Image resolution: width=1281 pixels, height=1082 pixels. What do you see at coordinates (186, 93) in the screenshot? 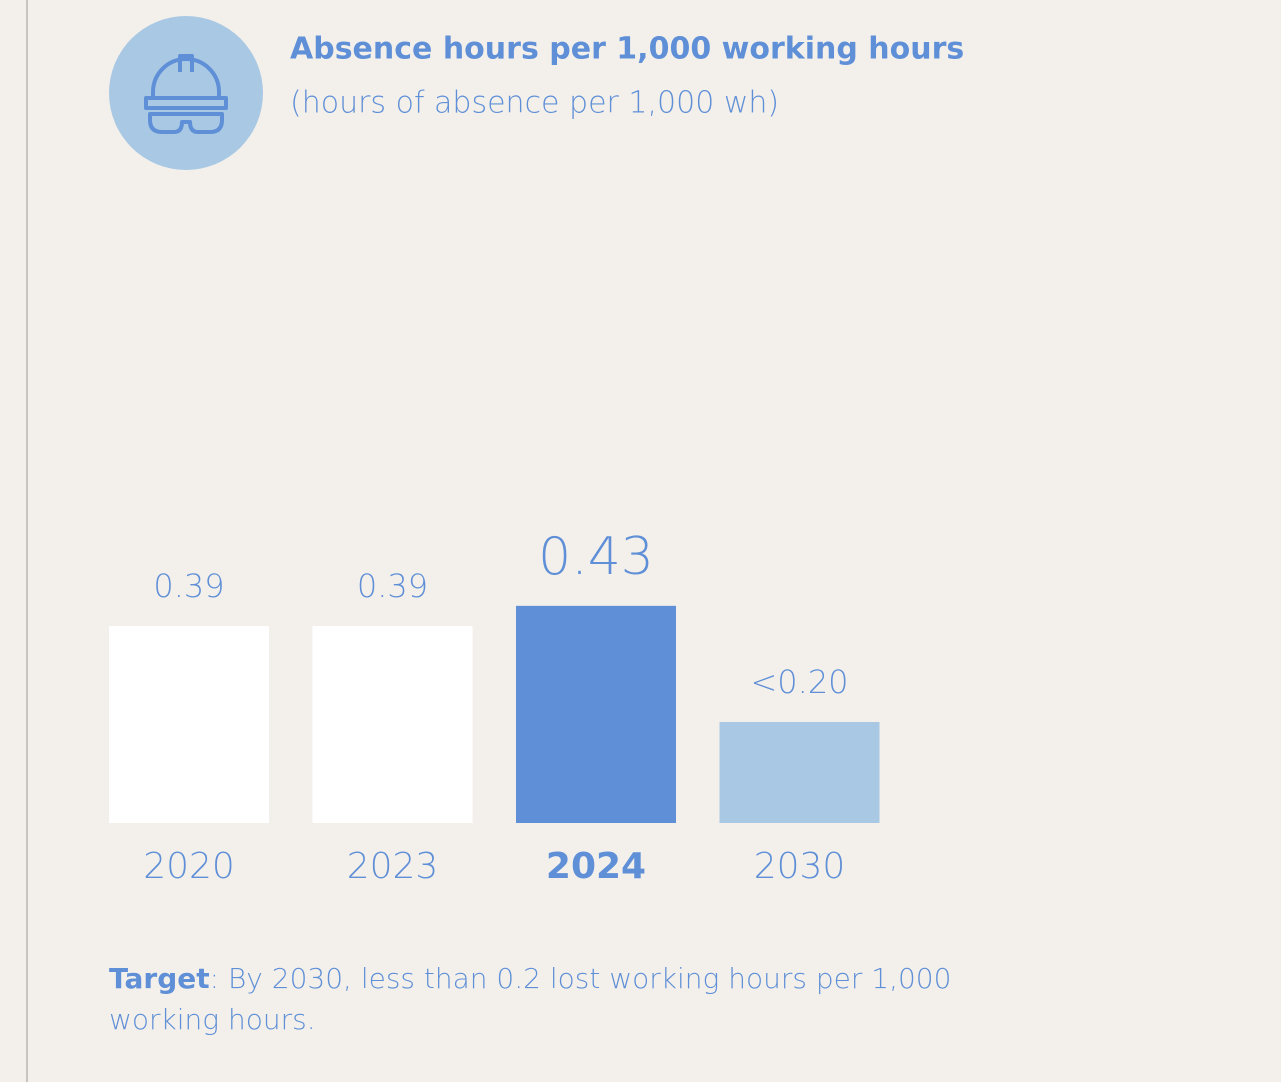
I see `helmet-icon` at bounding box center [186, 93].